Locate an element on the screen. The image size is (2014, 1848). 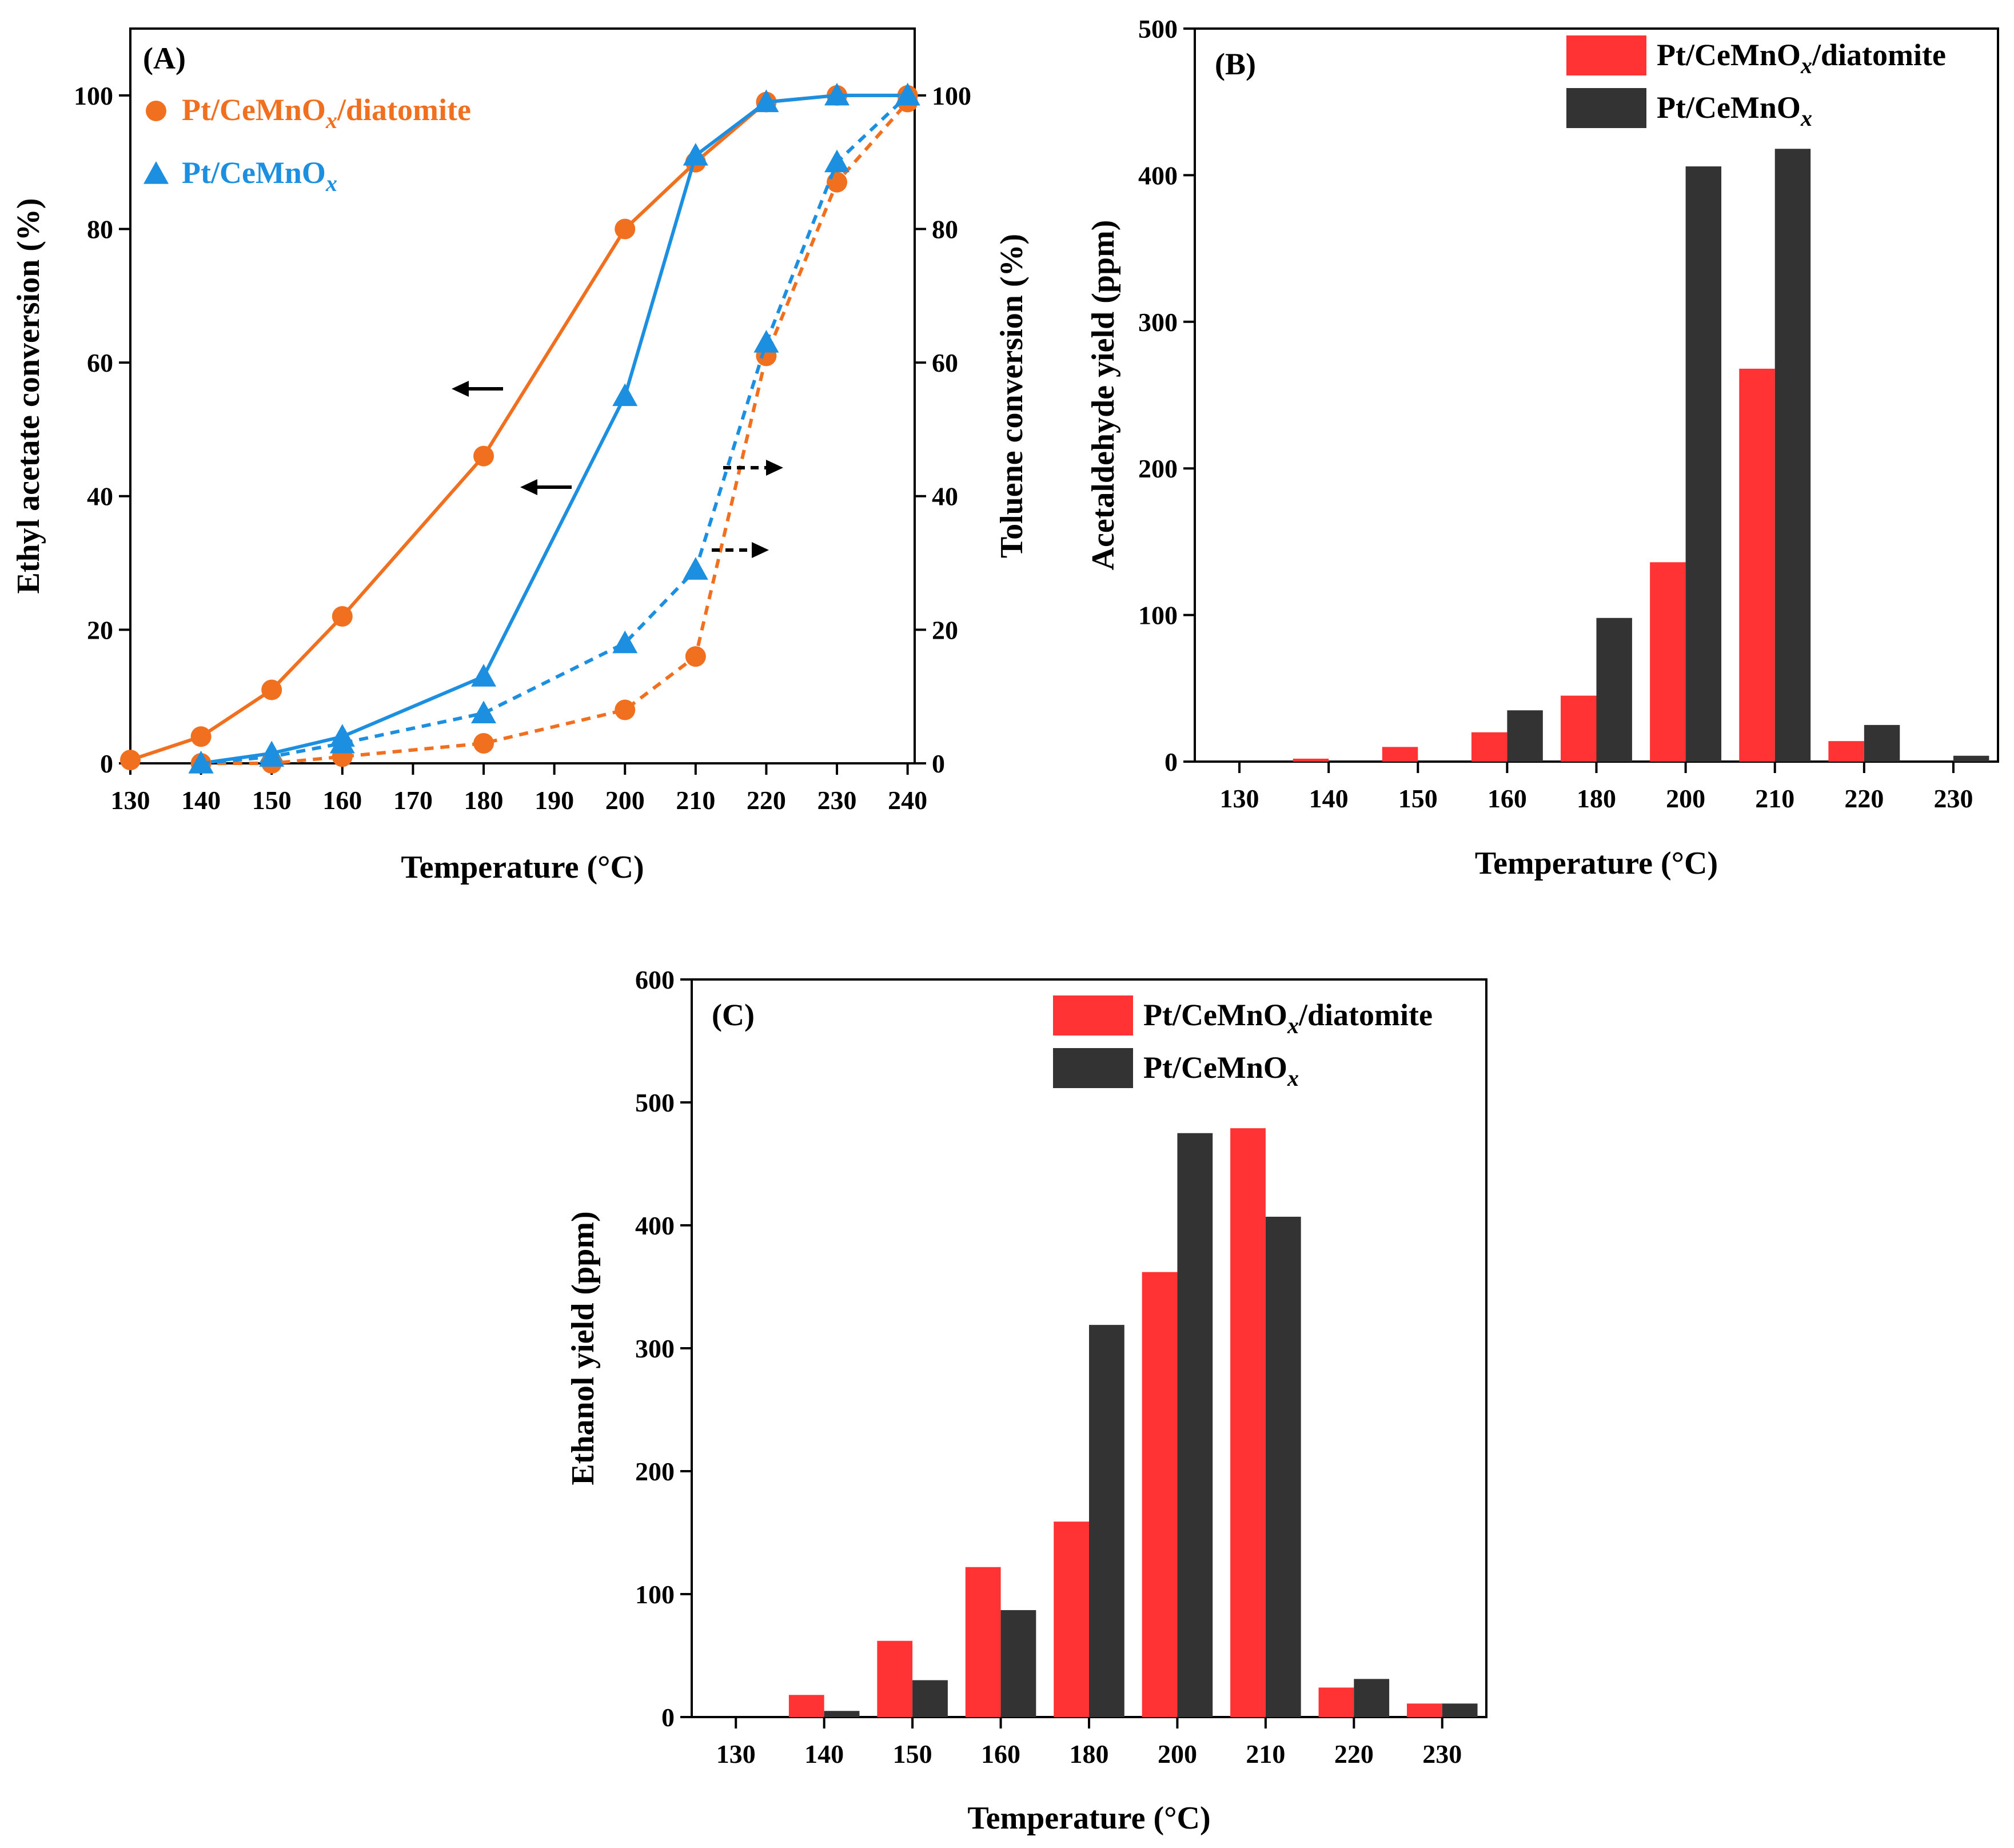
panel-b-x-tick-label: 180 is located at coordinates (1596, 798).